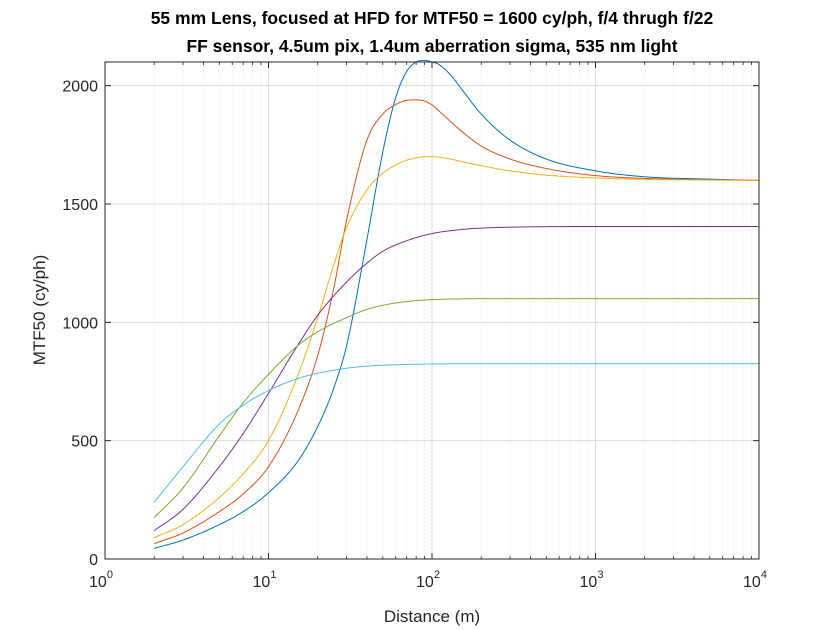  Describe the element at coordinates (432, 616) in the screenshot. I see `x-axis-label: Distance (m)` at that location.